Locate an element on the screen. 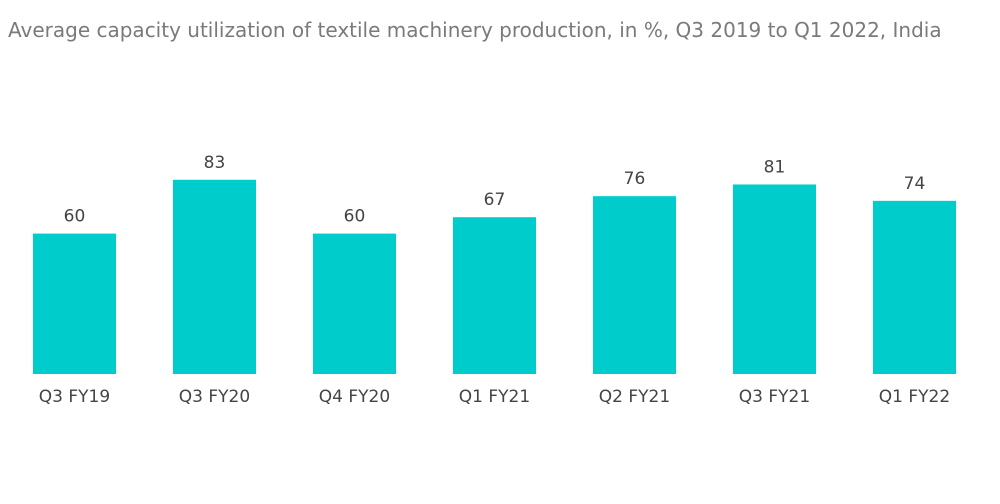  bar-q1-fy22 is located at coordinates (914, 287).